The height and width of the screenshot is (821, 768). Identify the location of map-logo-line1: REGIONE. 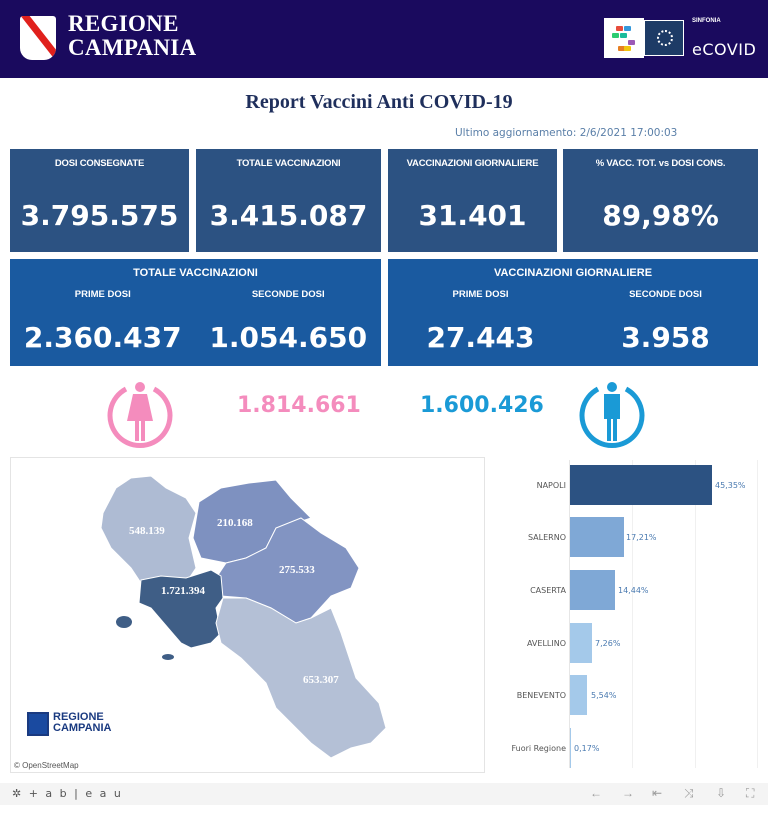
(78, 717).